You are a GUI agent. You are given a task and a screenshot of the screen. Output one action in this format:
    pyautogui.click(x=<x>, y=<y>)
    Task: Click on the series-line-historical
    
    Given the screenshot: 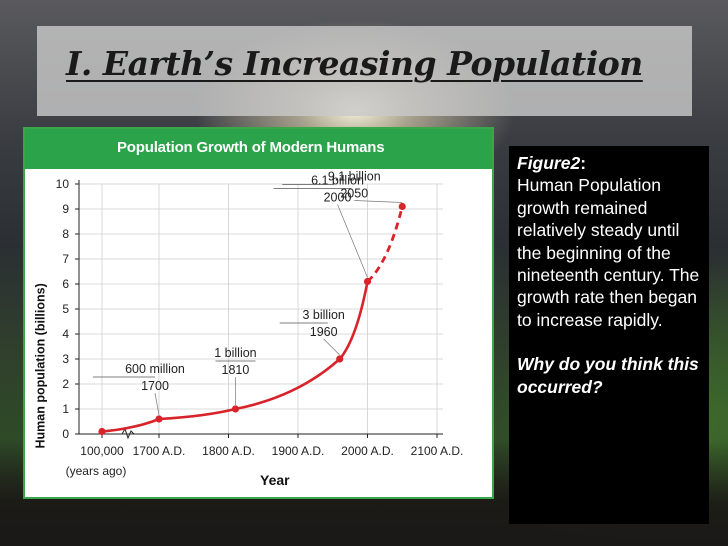 What is the action you would take?
    pyautogui.click(x=235, y=357)
    